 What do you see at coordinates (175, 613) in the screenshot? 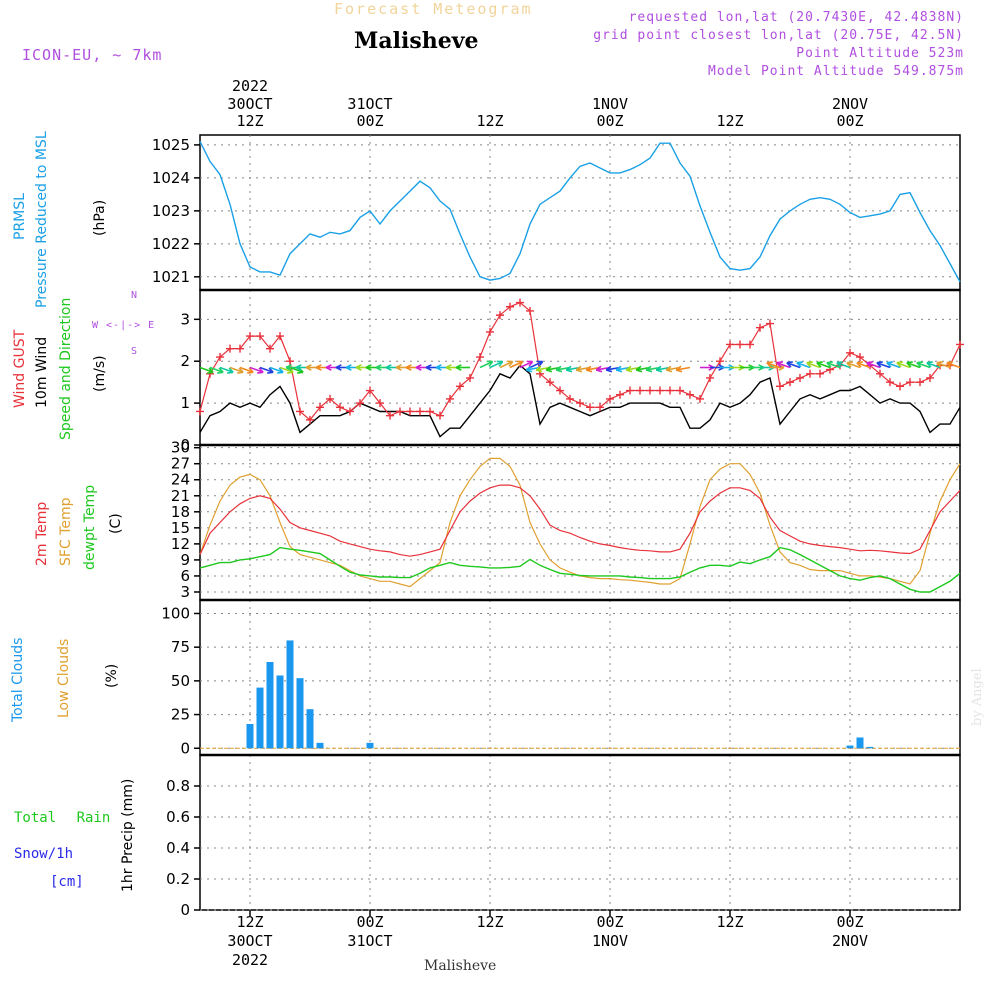
I see `y-tick-label: 100` at bounding box center [175, 613].